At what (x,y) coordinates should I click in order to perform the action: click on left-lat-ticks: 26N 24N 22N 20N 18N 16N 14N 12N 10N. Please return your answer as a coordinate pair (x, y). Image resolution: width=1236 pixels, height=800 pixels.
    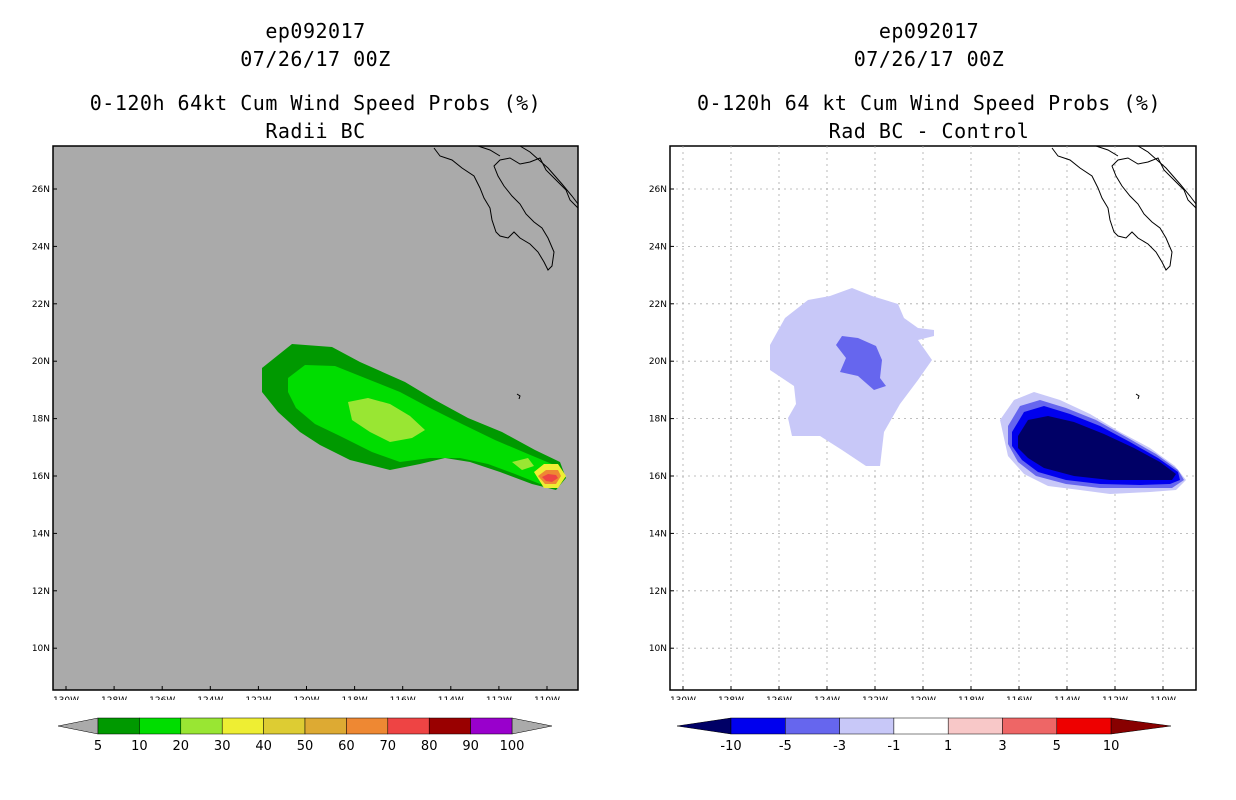
    Looking at the image, I should click on (44, 419).